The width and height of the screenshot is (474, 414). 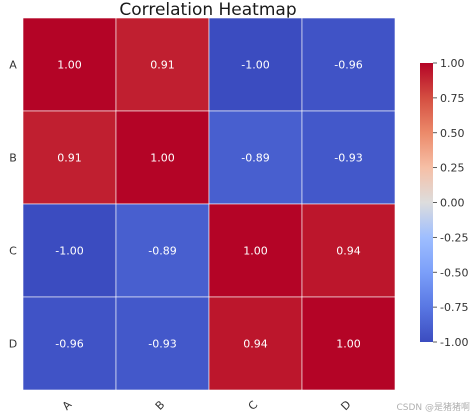 I want to click on watermark-text: CSDN @是猪猪啊, so click(x=433, y=407).